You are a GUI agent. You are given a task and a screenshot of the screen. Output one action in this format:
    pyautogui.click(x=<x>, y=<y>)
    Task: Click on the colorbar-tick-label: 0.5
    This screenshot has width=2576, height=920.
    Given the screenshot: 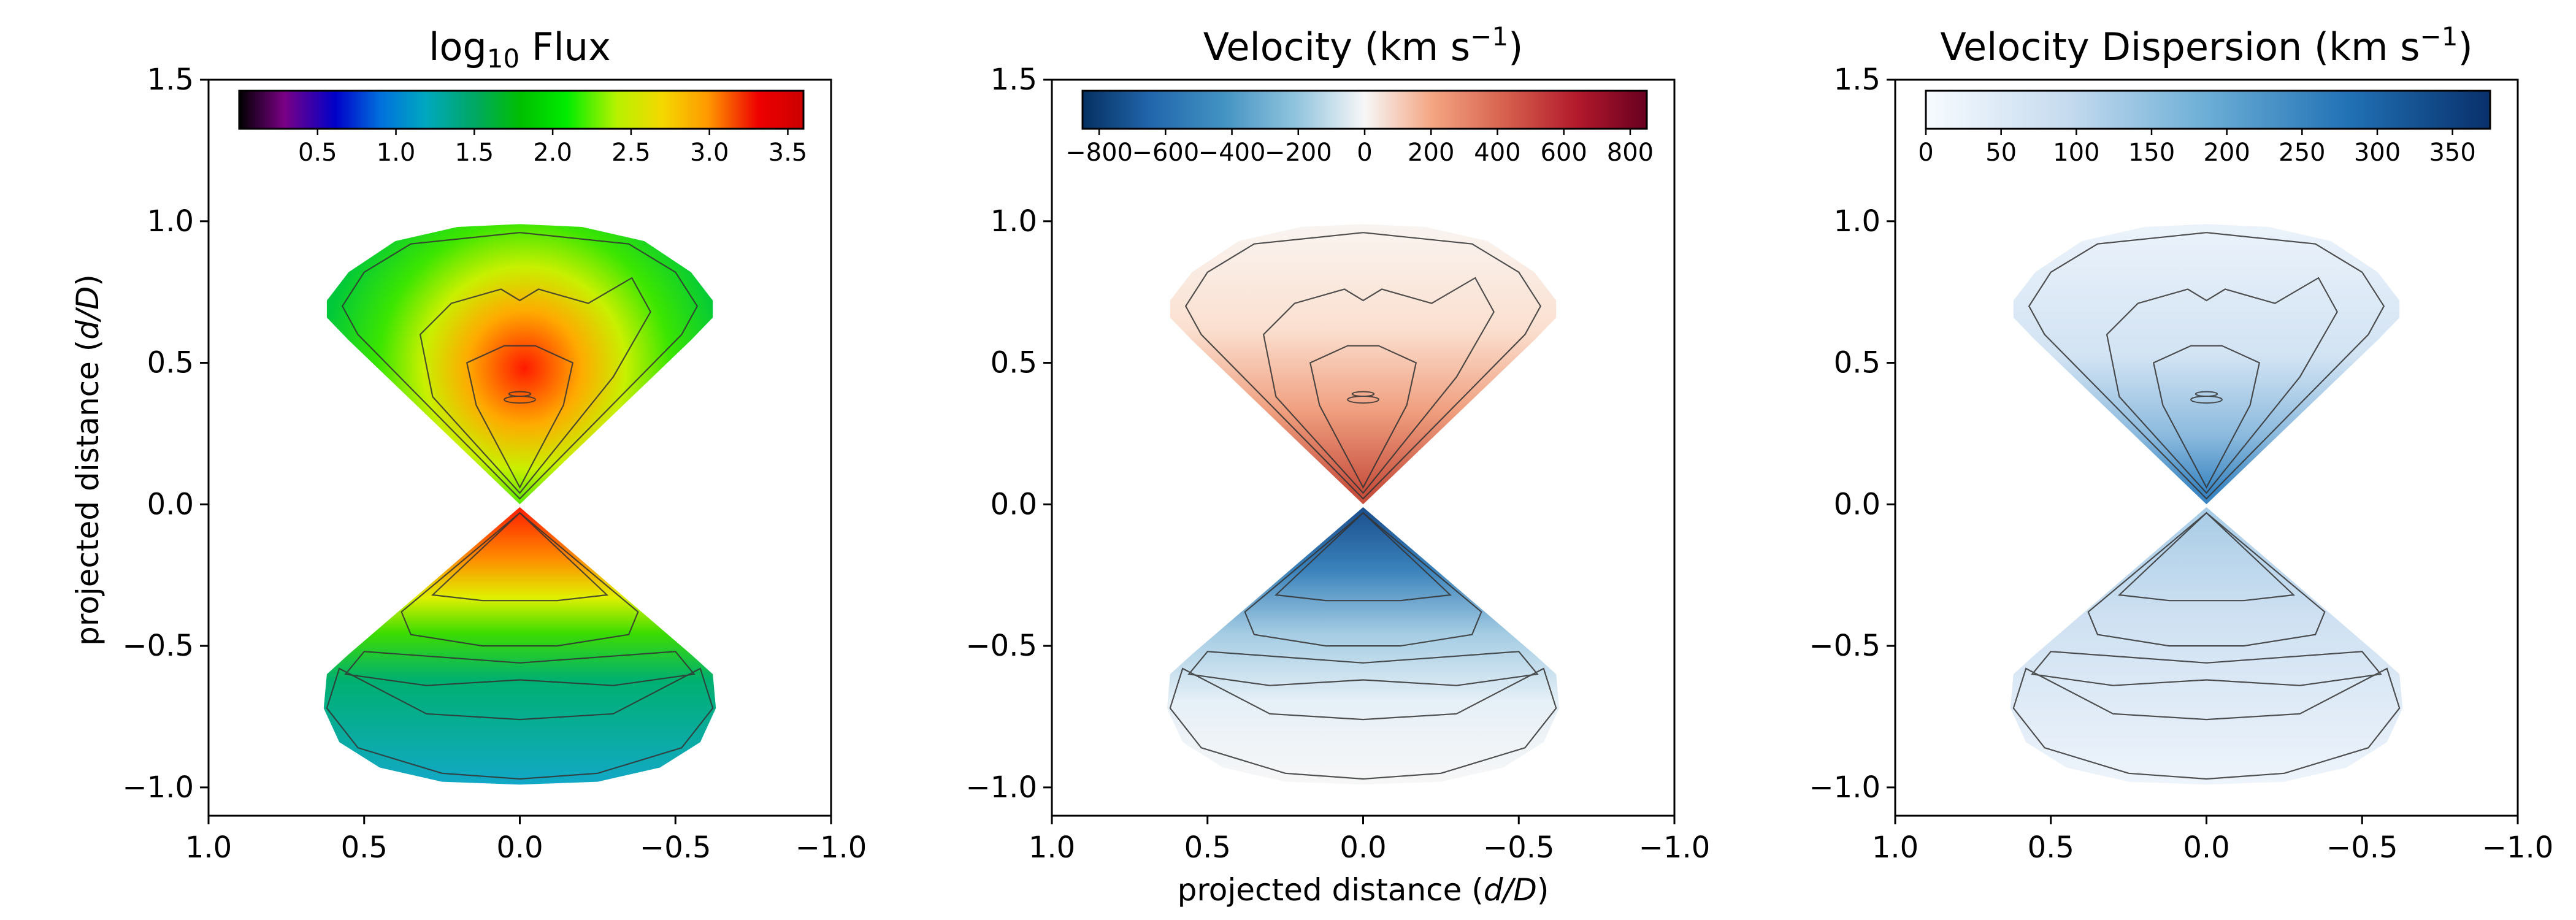 What is the action you would take?
    pyautogui.click(x=317, y=153)
    